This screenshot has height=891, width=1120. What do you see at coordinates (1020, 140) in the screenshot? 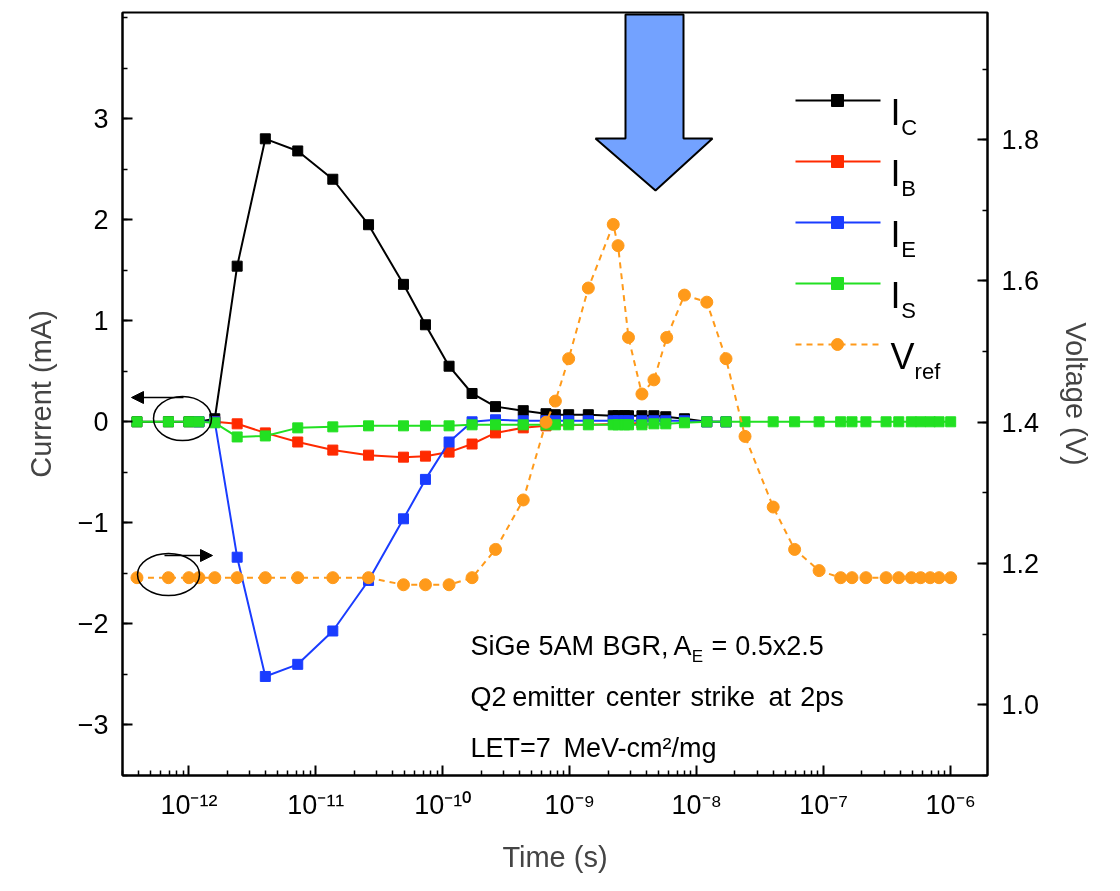
I see `y2-tick-label: 1.8` at bounding box center [1020, 140].